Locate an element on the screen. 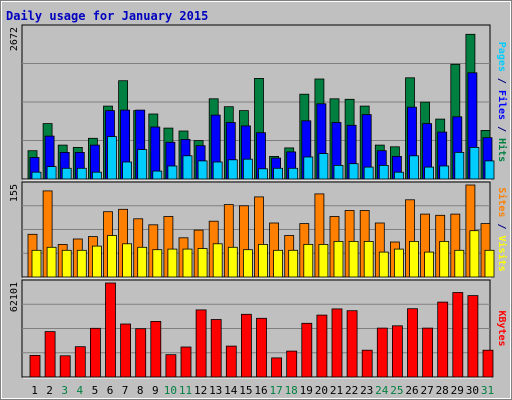 Image resolution: width=512 pixels, height=400 pixels. day-label: 11 is located at coordinates (185, 390).